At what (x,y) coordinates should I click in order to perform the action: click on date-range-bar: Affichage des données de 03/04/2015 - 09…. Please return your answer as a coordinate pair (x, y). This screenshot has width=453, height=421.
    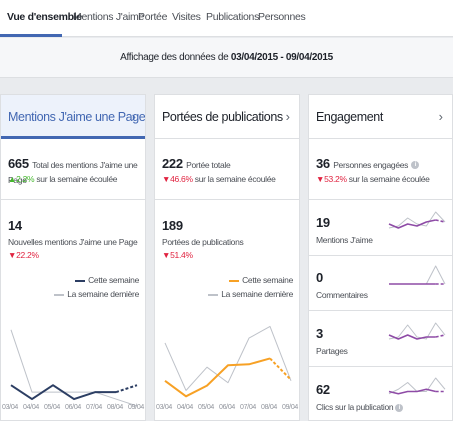
    Looking at the image, I should click on (226, 58).